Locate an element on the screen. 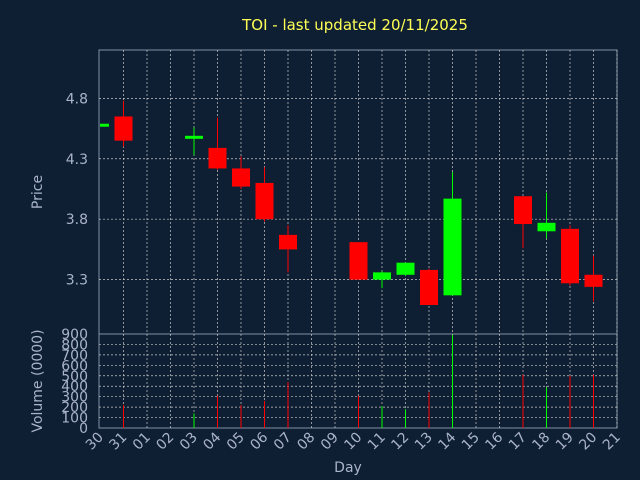 The image size is (640, 480). volume-tick-label: 900 is located at coordinates (74, 335).